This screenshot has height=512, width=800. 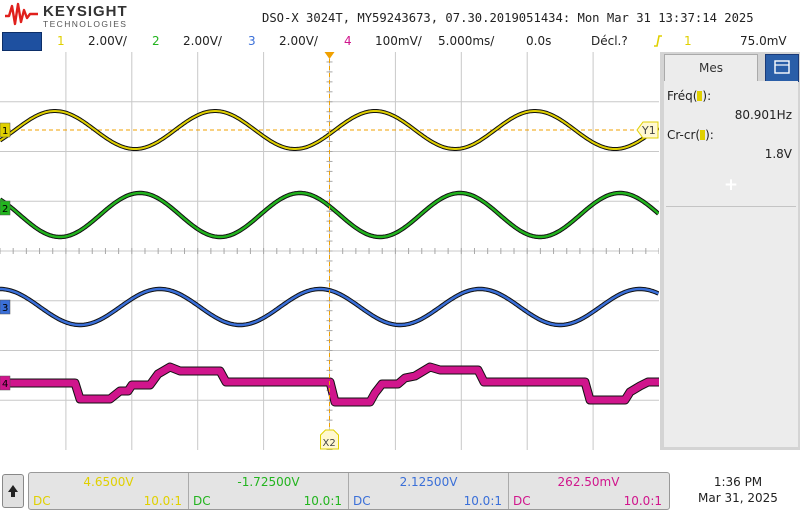 What do you see at coordinates (202, 41) in the screenshot?
I see `ch2-scale: 2.00V/` at bounding box center [202, 41].